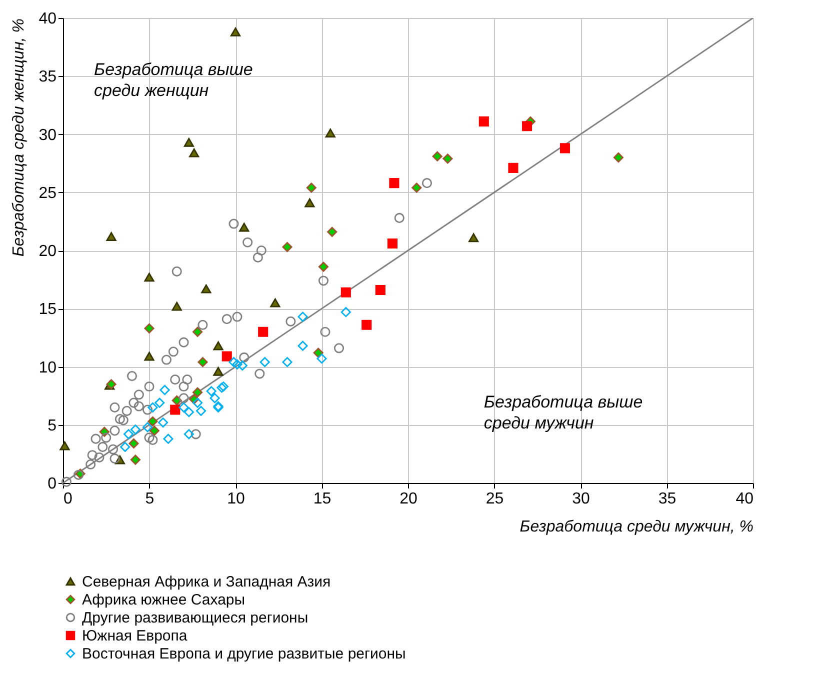  What do you see at coordinates (206, 582) in the screenshot?
I see `legend-label: Северная Африка и Западная Азия` at bounding box center [206, 582].